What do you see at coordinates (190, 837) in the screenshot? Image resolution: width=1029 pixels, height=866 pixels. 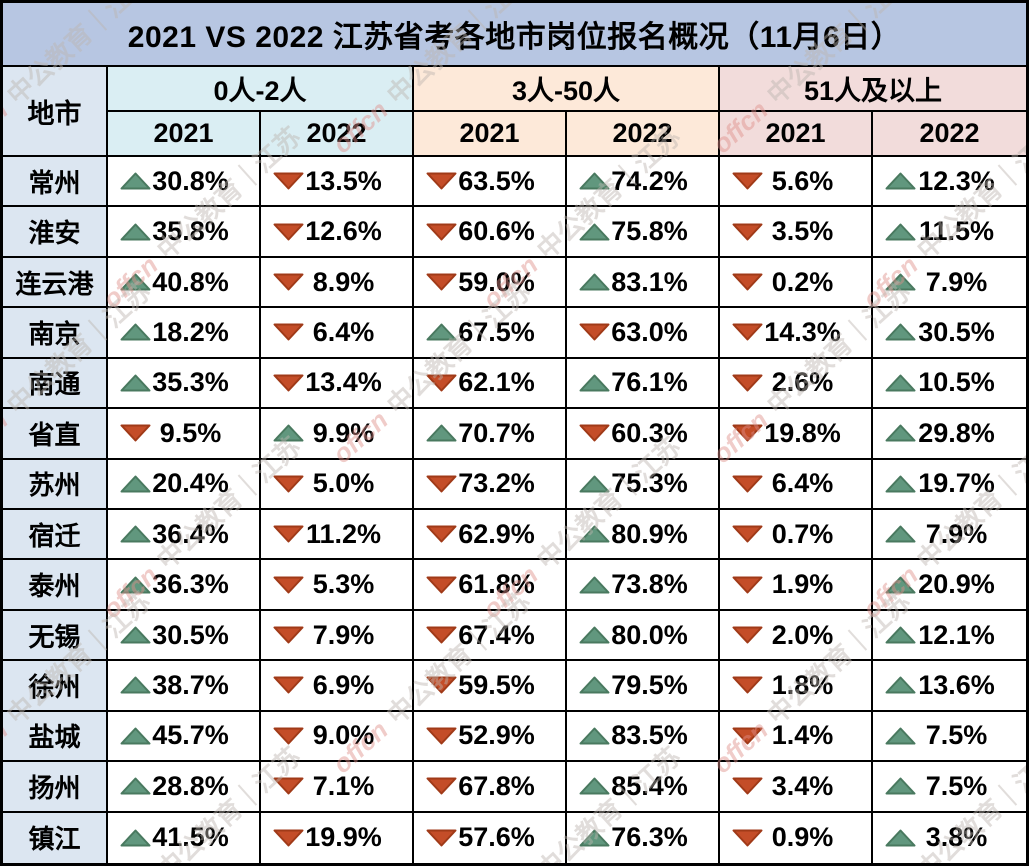 I see `cell-value: 41.5%` at bounding box center [190, 837].